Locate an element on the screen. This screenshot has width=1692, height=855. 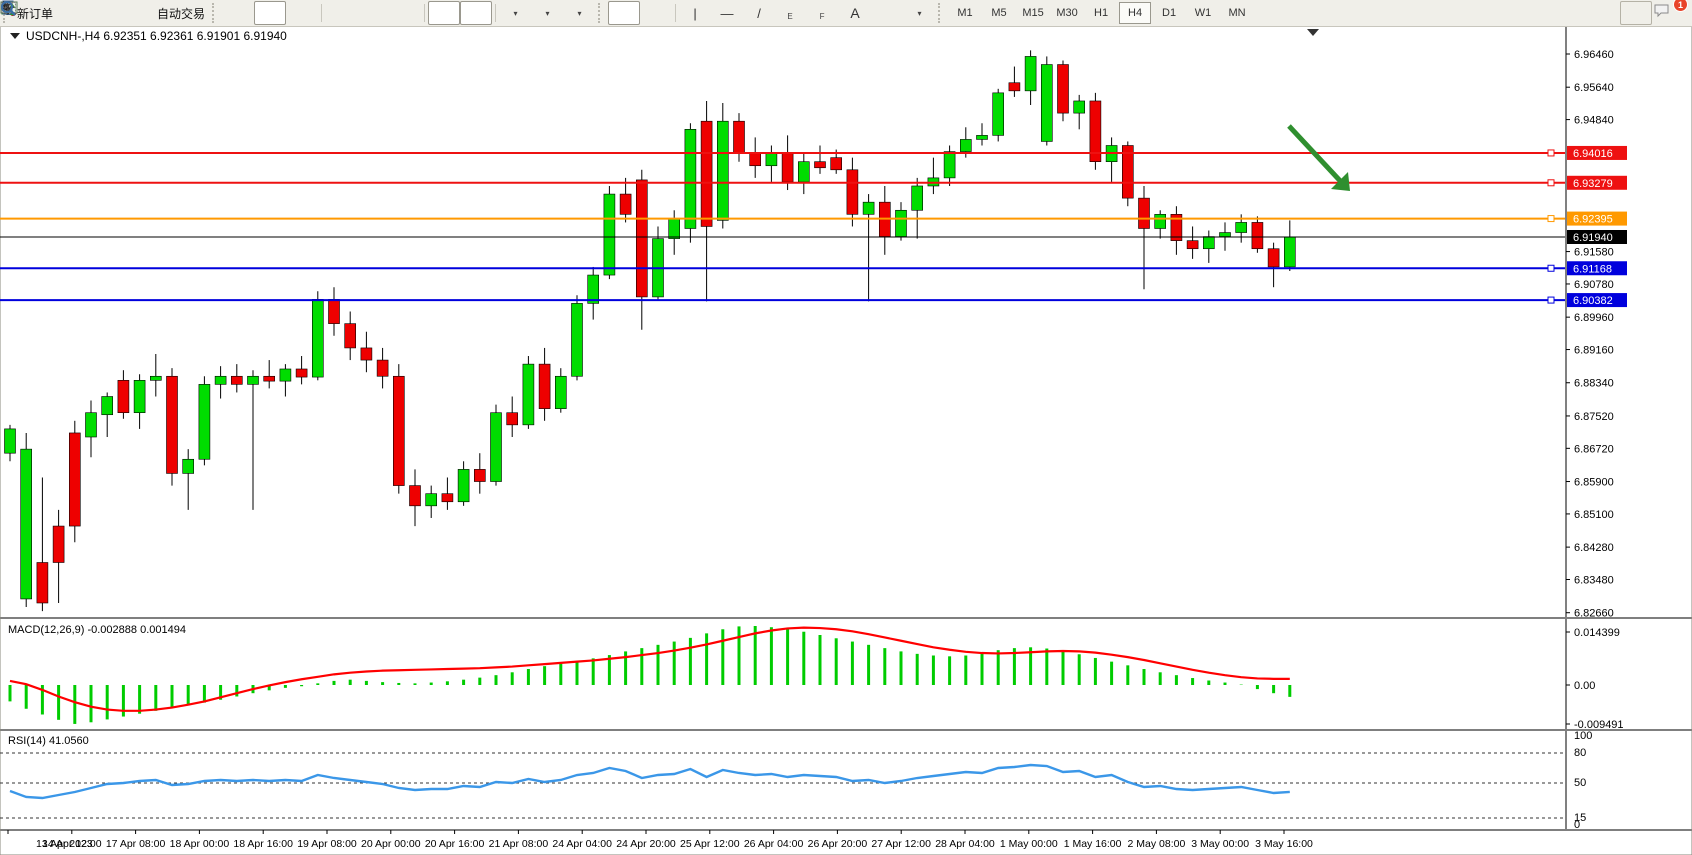
templates-button: ▾ is located at coordinates (297, 13).